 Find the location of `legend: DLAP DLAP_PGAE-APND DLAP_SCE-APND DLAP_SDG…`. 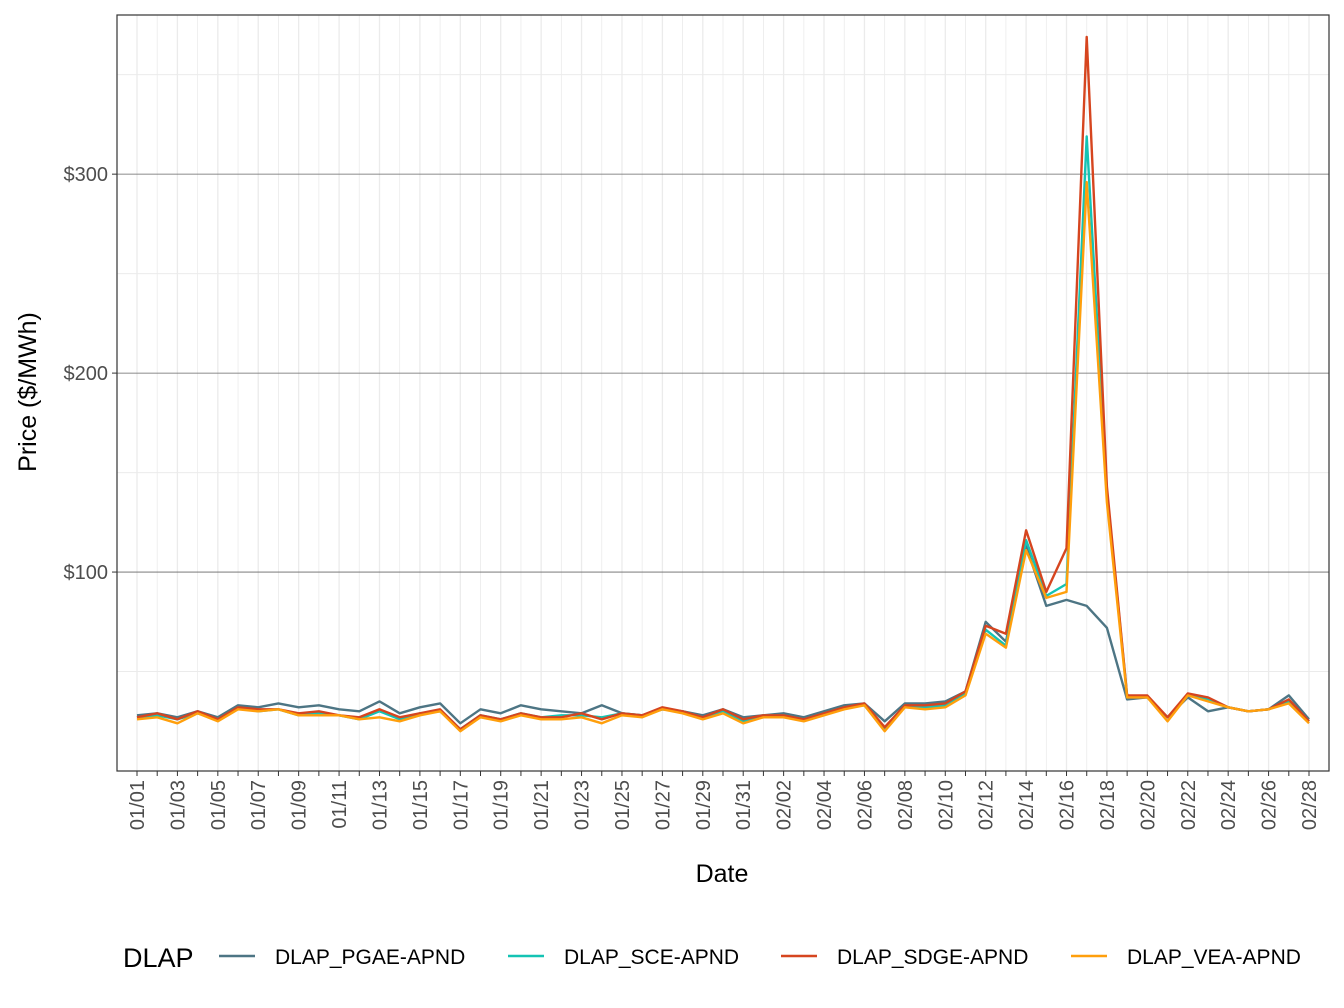

legend: DLAP DLAP_PGAE-APND DLAP_SCE-APND DLAP_SDG… is located at coordinates (712, 958).